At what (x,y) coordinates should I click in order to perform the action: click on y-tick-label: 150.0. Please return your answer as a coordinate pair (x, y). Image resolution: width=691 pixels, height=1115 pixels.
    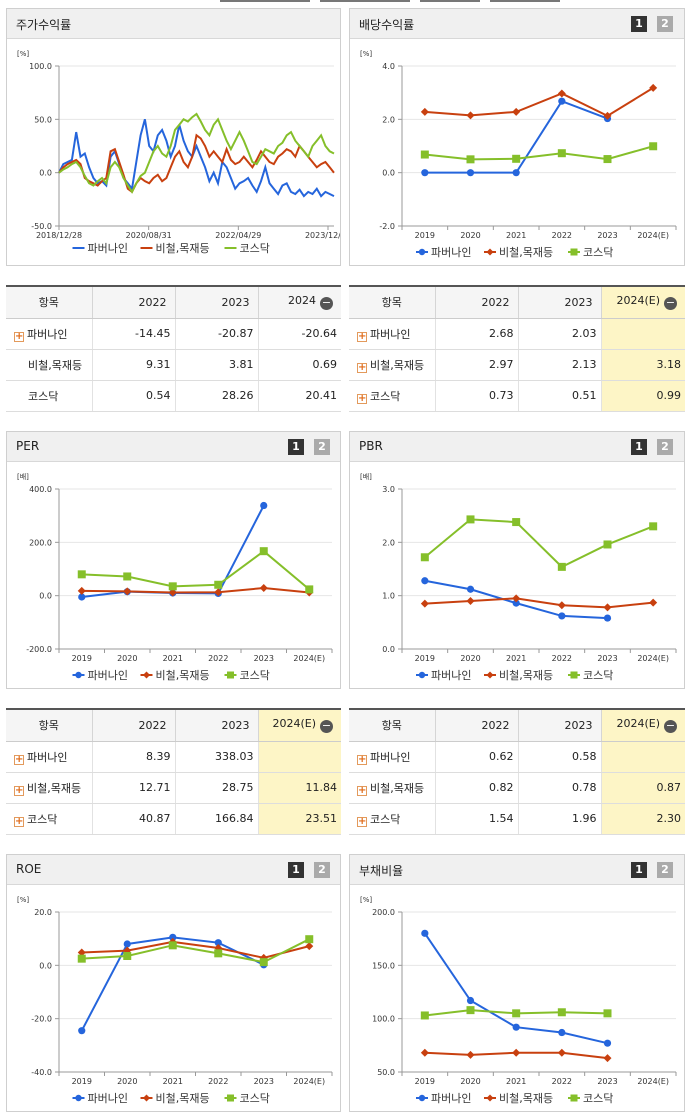
    Looking at the image, I should click on (383, 965).